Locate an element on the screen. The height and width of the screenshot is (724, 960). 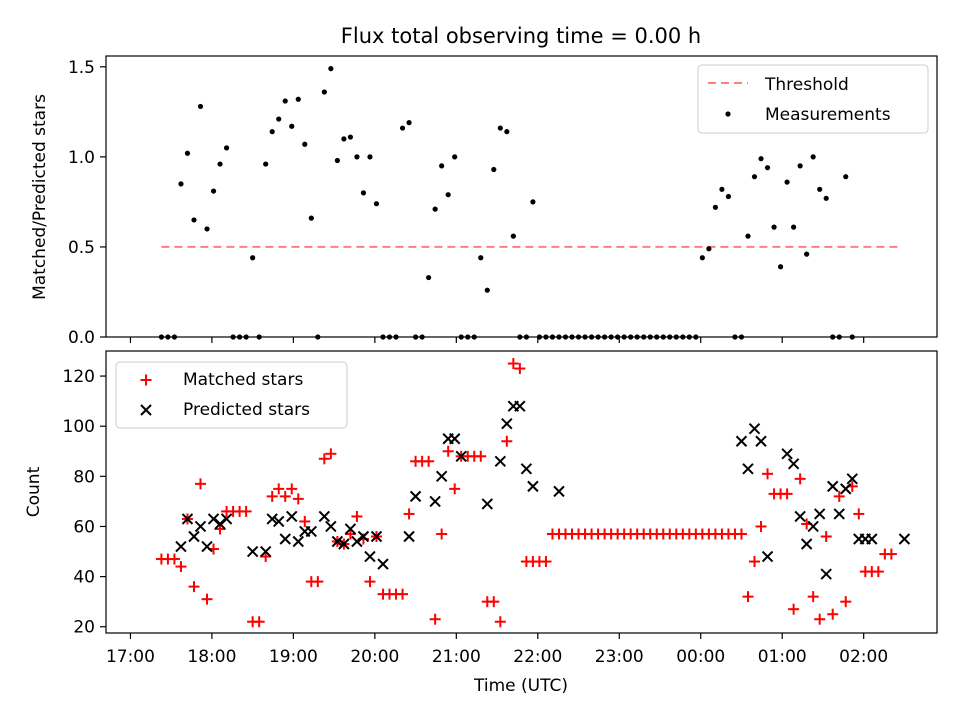
legend-measurements-swatch is located at coordinates (728, 114).